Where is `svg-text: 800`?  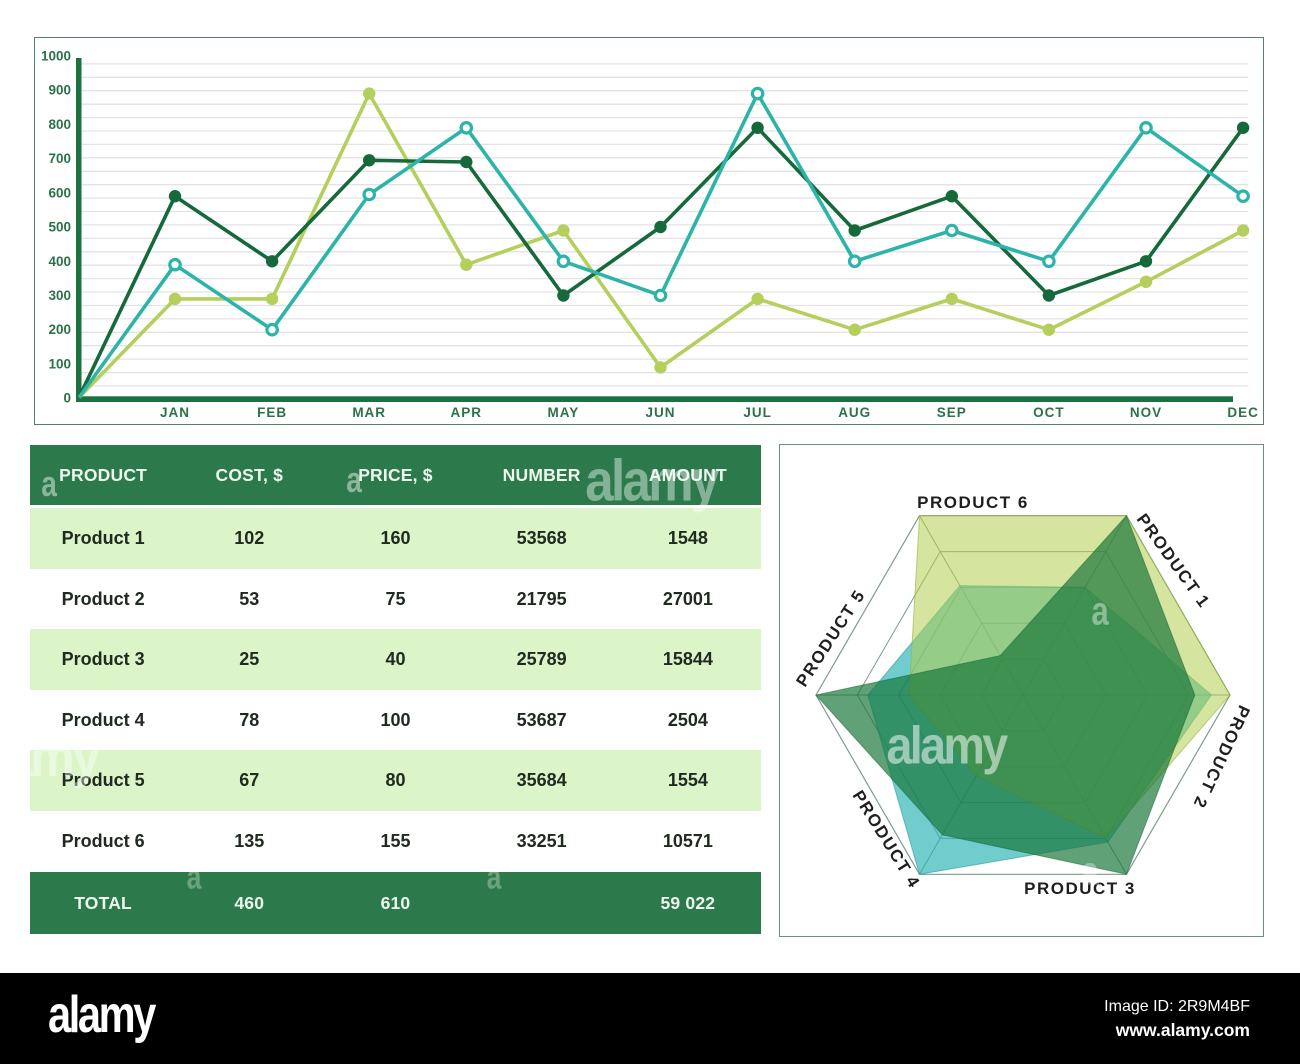
svg-text: 800 is located at coordinates (59, 124).